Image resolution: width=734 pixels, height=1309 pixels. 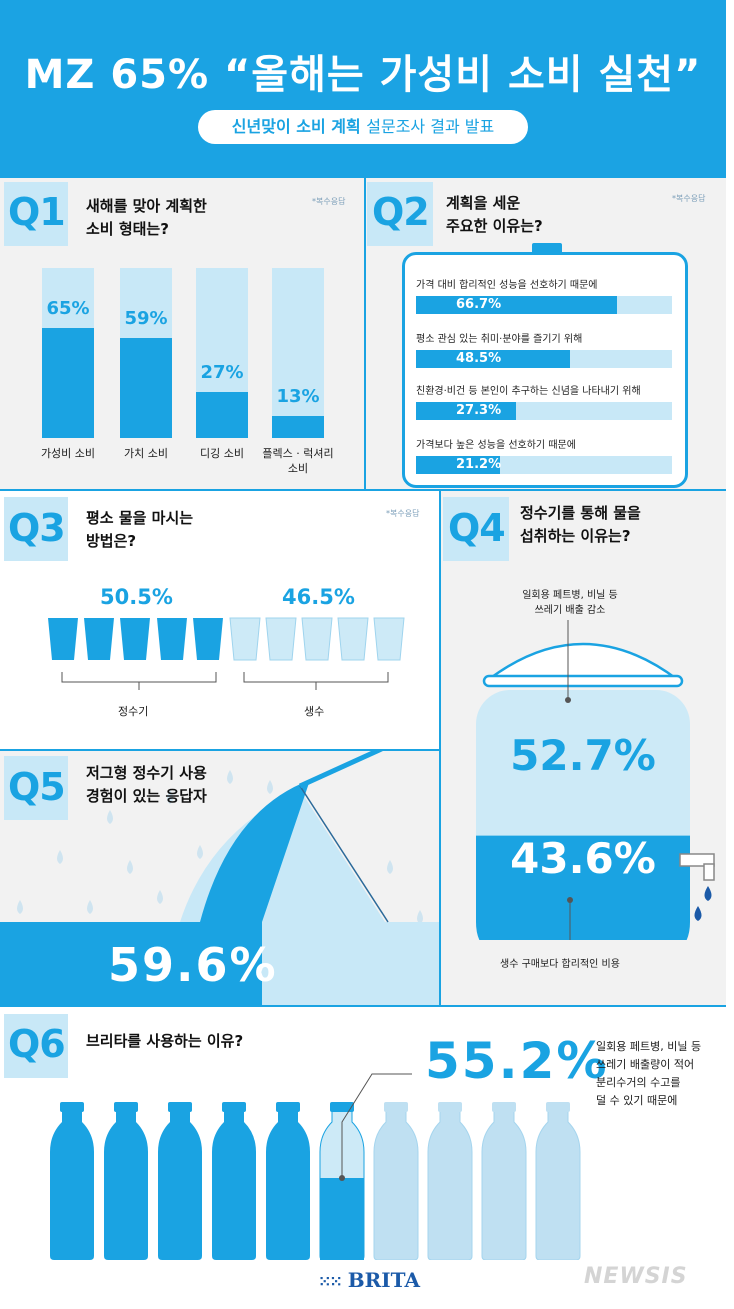 I want to click on q1-question-line2: 소비 형태는?, so click(x=127, y=229).